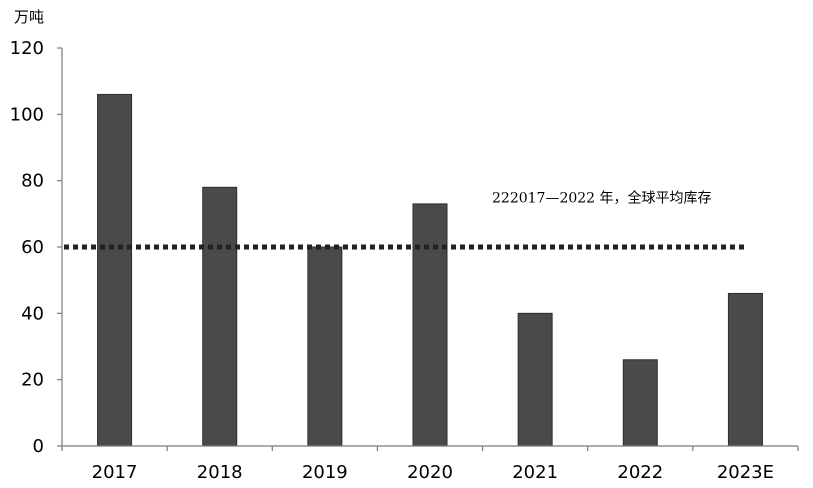  I want to click on x-axis-ticks: 2017 2018 2019 2020 2021 2022 2023E, so click(430, 464).